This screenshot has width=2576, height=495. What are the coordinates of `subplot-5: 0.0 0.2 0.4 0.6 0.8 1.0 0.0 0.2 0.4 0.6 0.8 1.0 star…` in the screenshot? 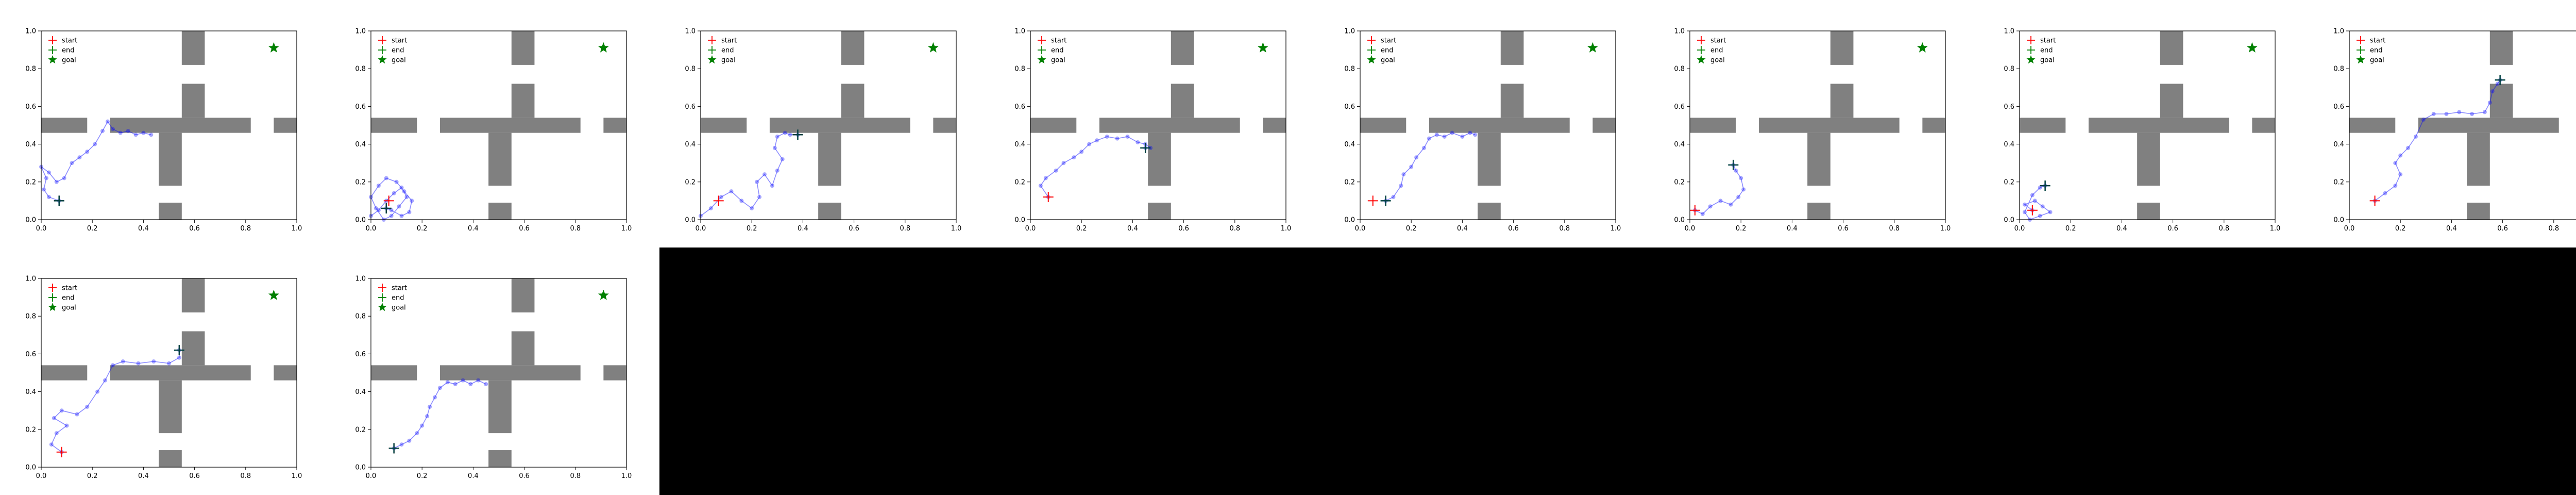 It's located at (1482, 130).